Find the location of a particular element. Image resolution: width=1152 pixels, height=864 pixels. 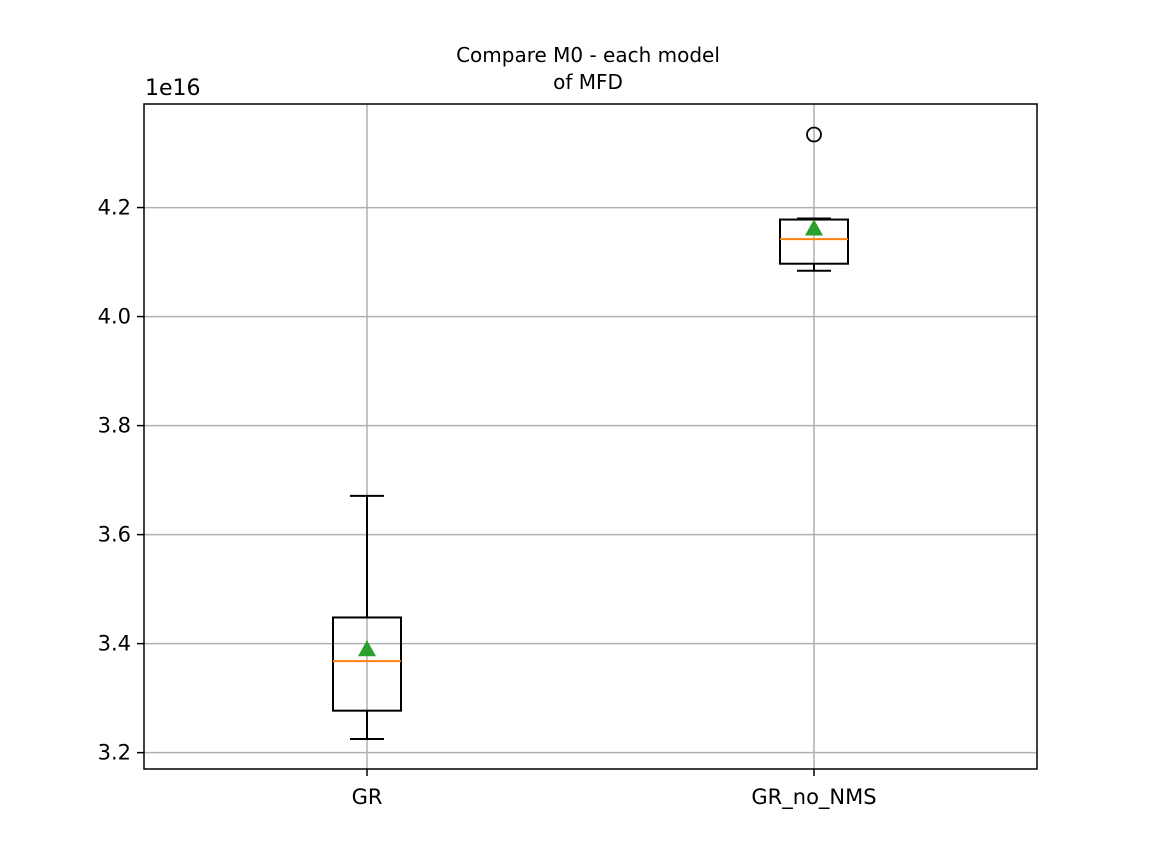

chart-title-line-2: of MFD is located at coordinates (588, 82).